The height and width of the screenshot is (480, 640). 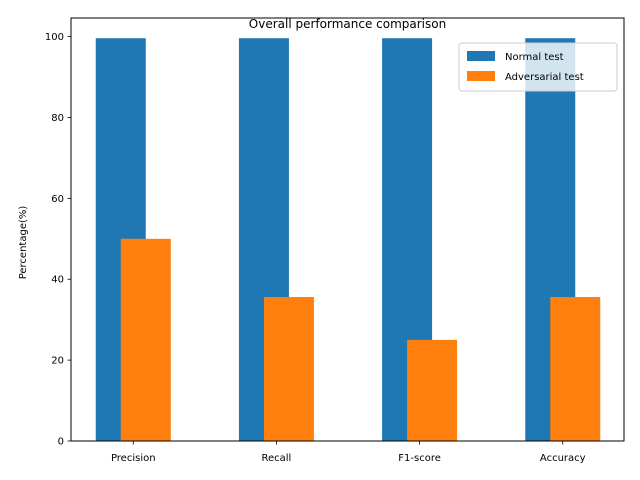 I want to click on y-tick-label: 40, so click(x=57, y=280).